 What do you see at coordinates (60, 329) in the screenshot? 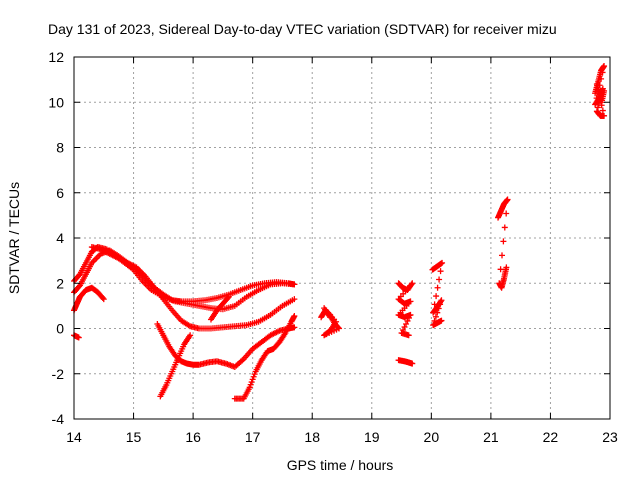
I see `y-tick-label: 0` at bounding box center [60, 329].